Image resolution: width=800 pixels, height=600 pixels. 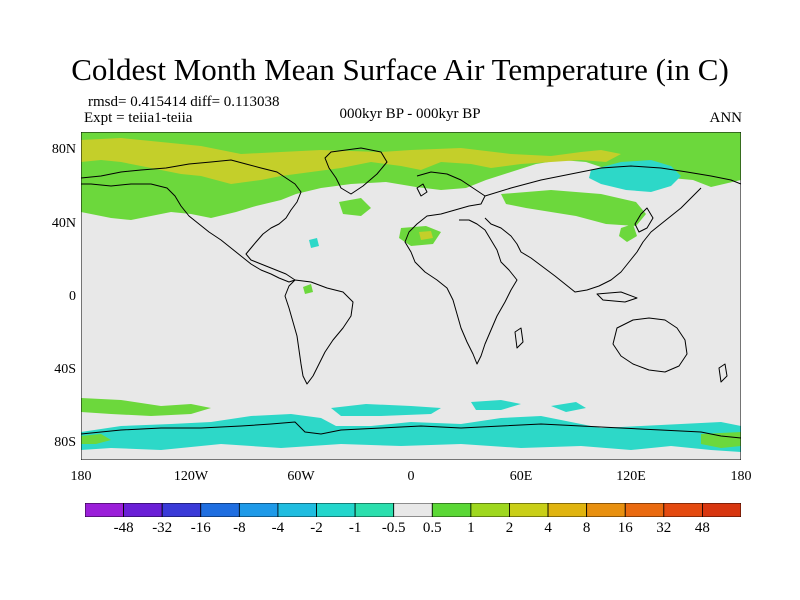 I want to click on colorbar-label: 4, so click(x=548, y=528).